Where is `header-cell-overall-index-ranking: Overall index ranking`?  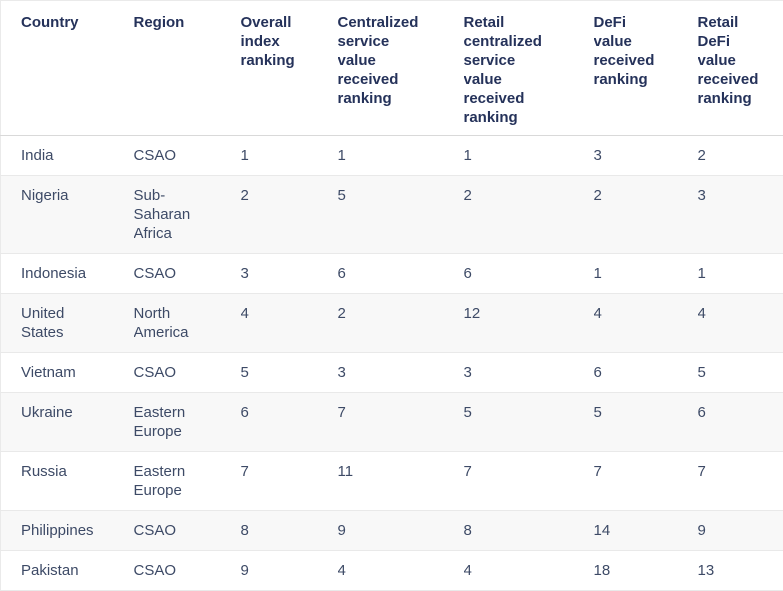 header-cell-overall-index-ranking: Overall index ranking is located at coordinates (289, 68).